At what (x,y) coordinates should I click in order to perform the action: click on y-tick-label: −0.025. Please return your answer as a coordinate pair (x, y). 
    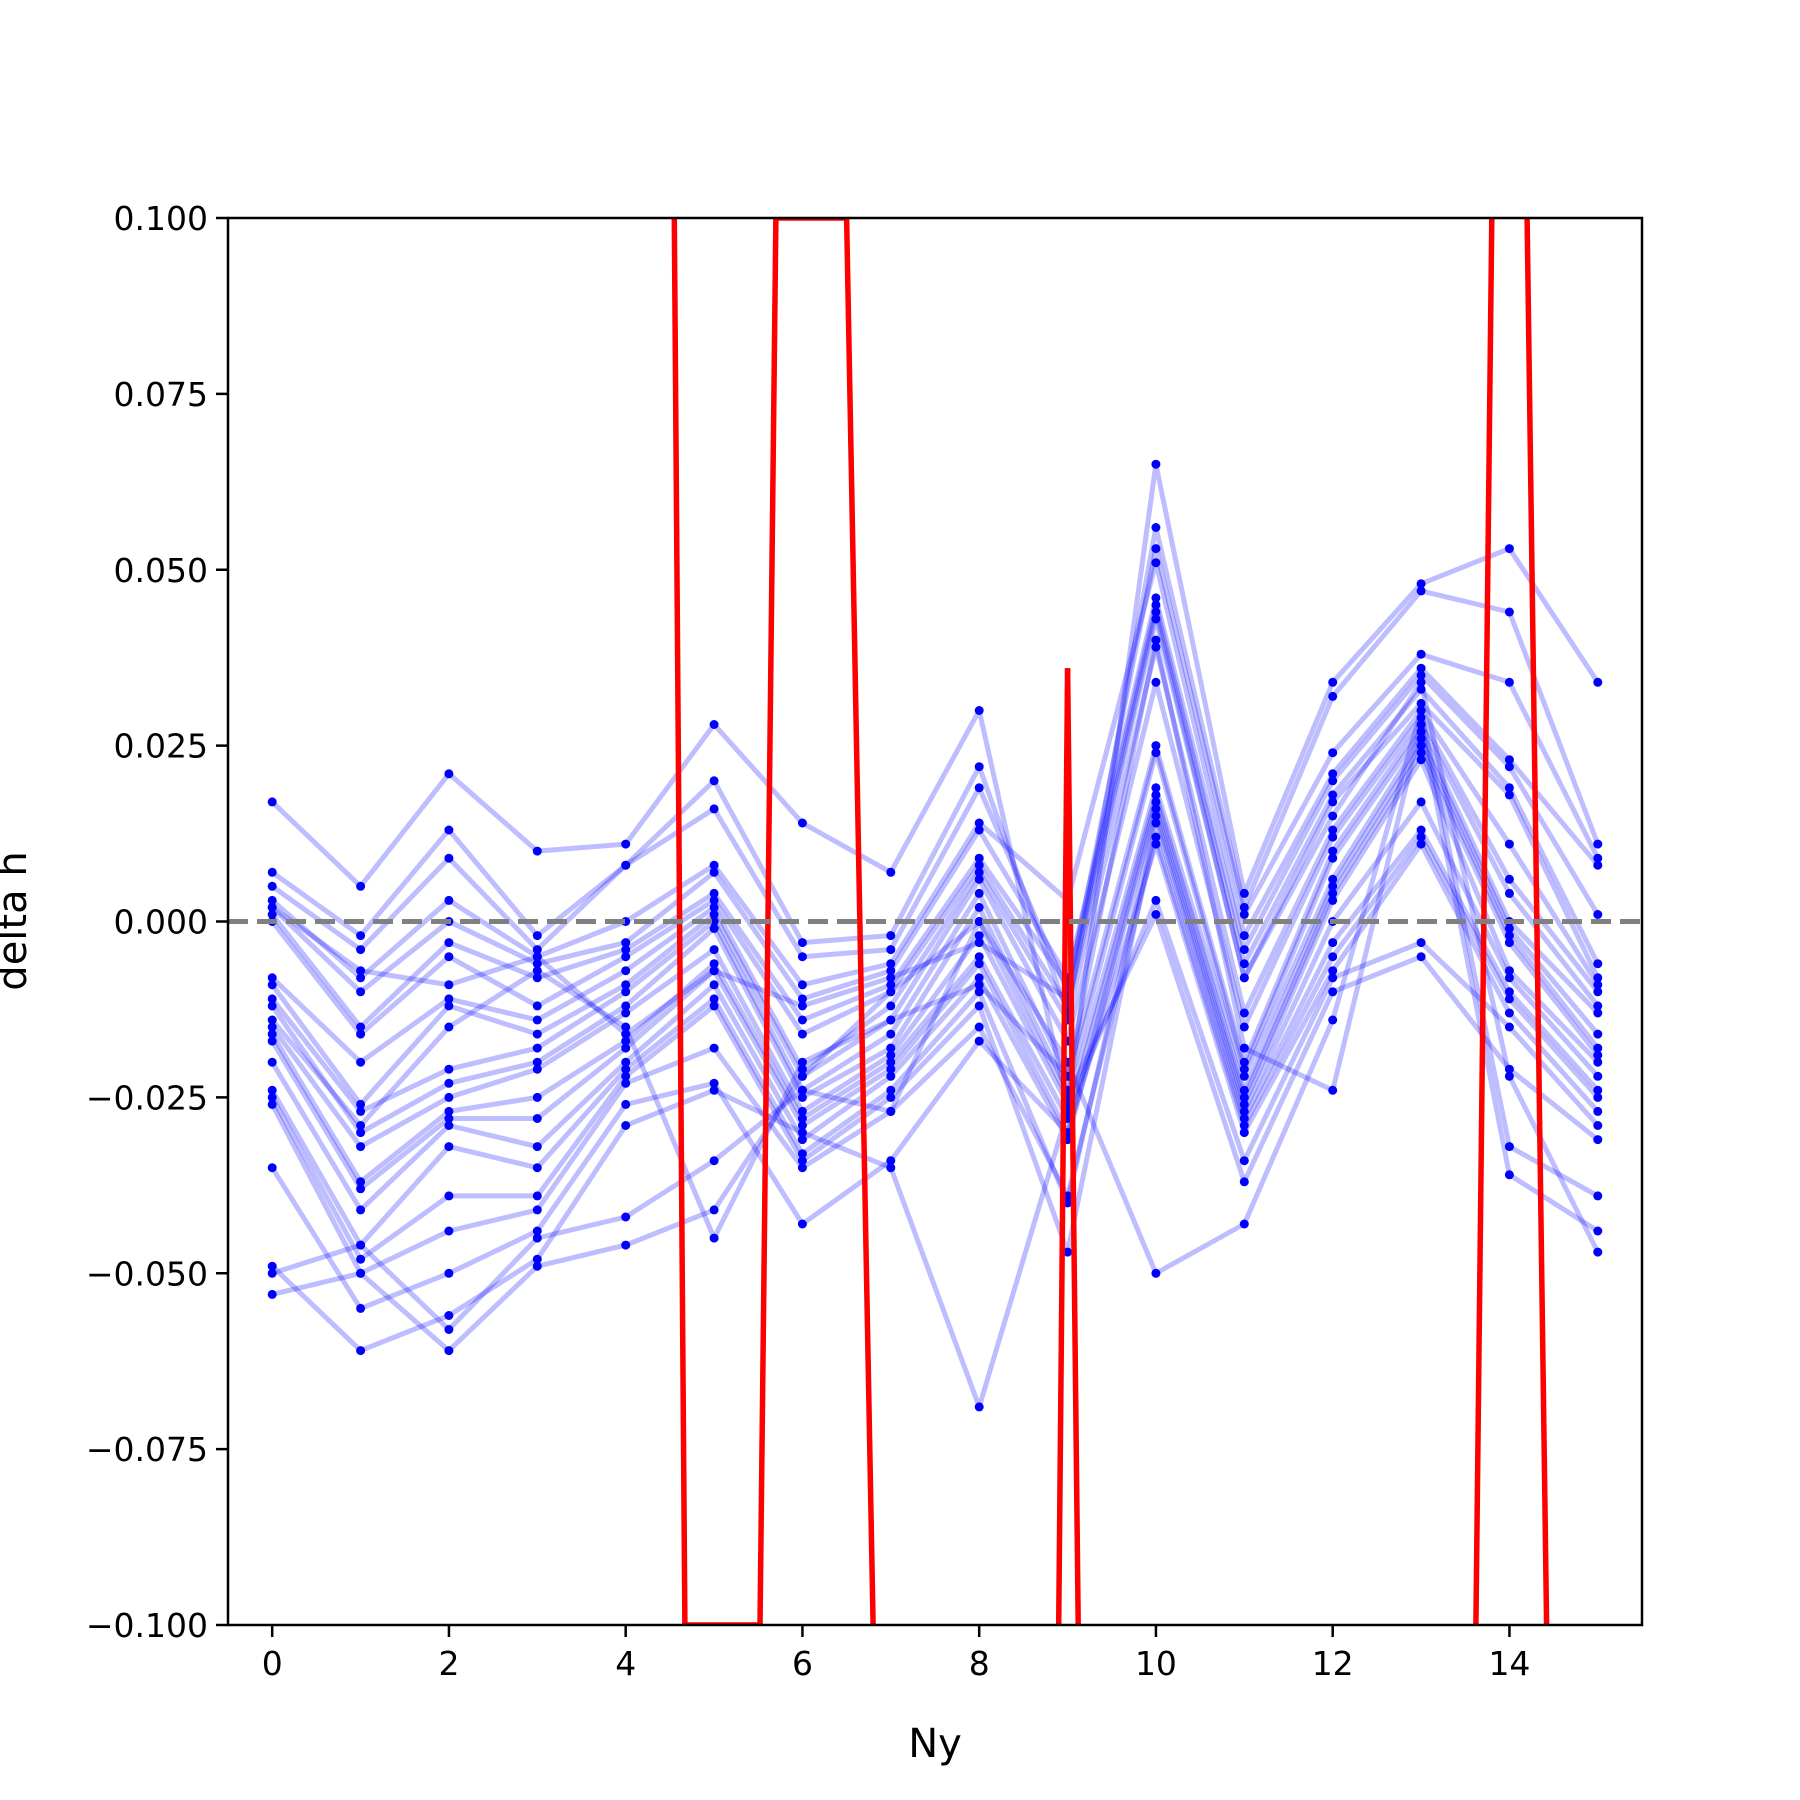
    Looking at the image, I should click on (147, 1097).